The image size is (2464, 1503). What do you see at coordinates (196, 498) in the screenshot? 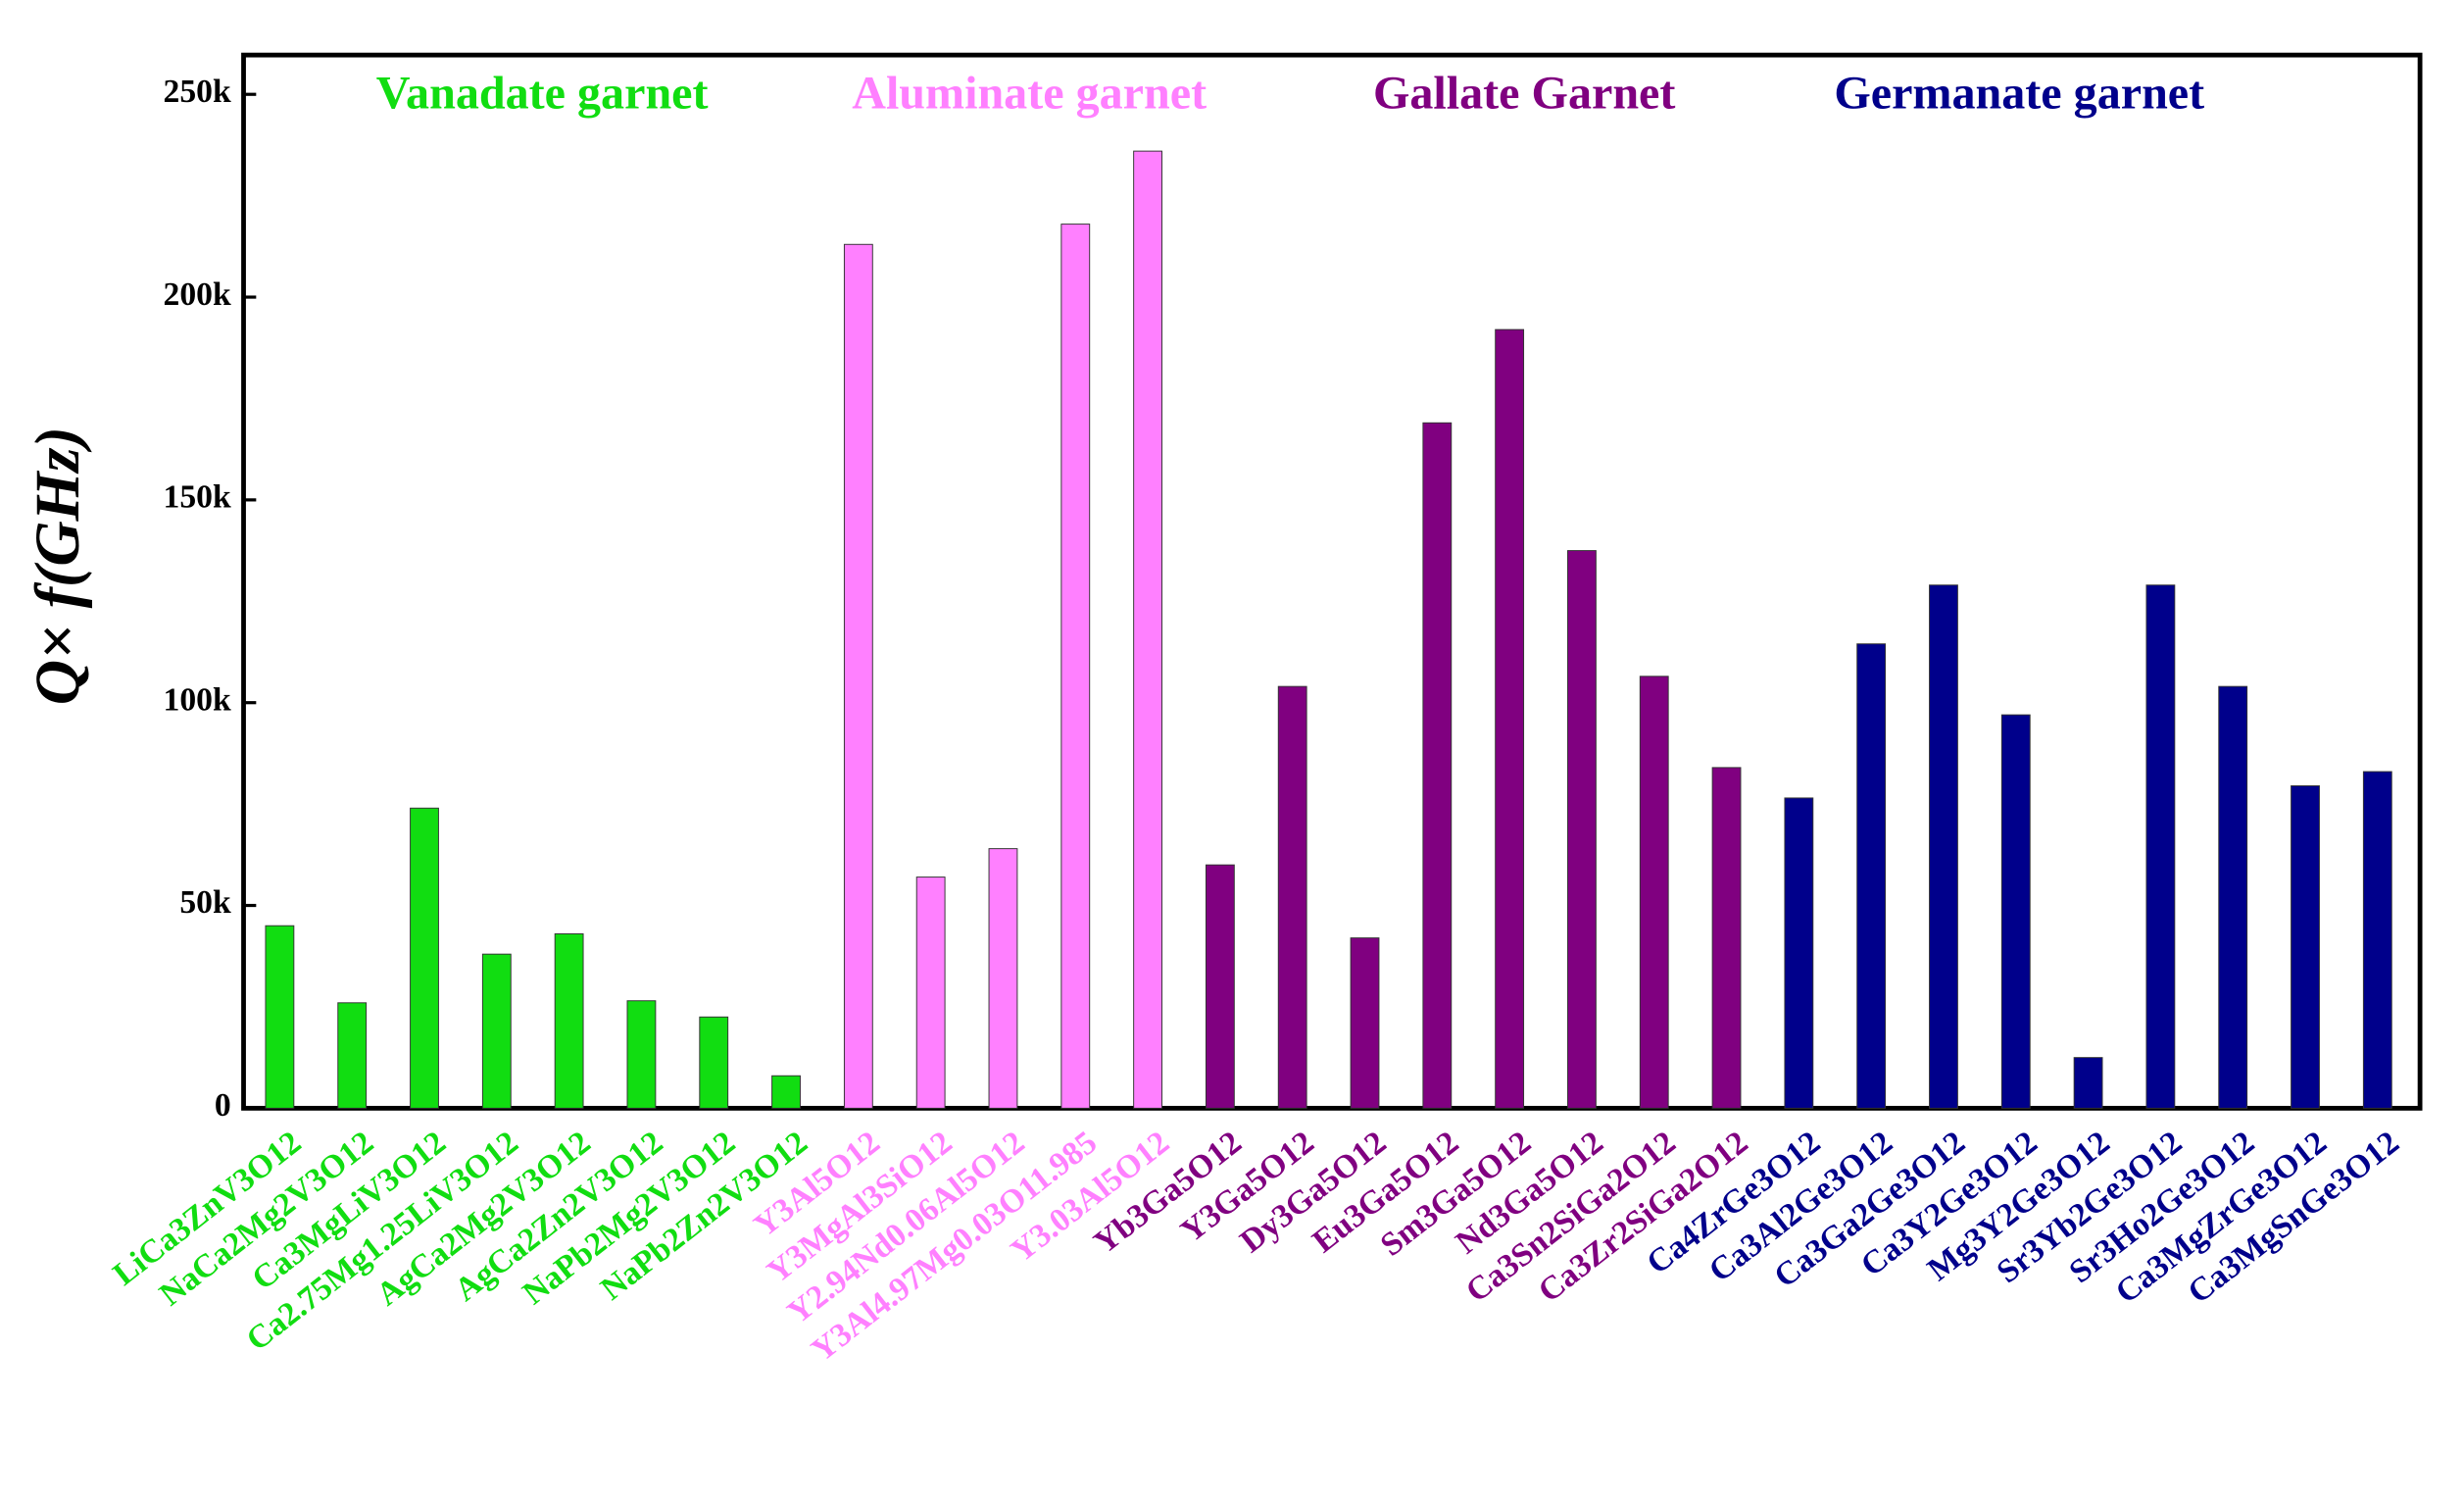
I see `y-tick-label: 150k` at bounding box center [196, 498].